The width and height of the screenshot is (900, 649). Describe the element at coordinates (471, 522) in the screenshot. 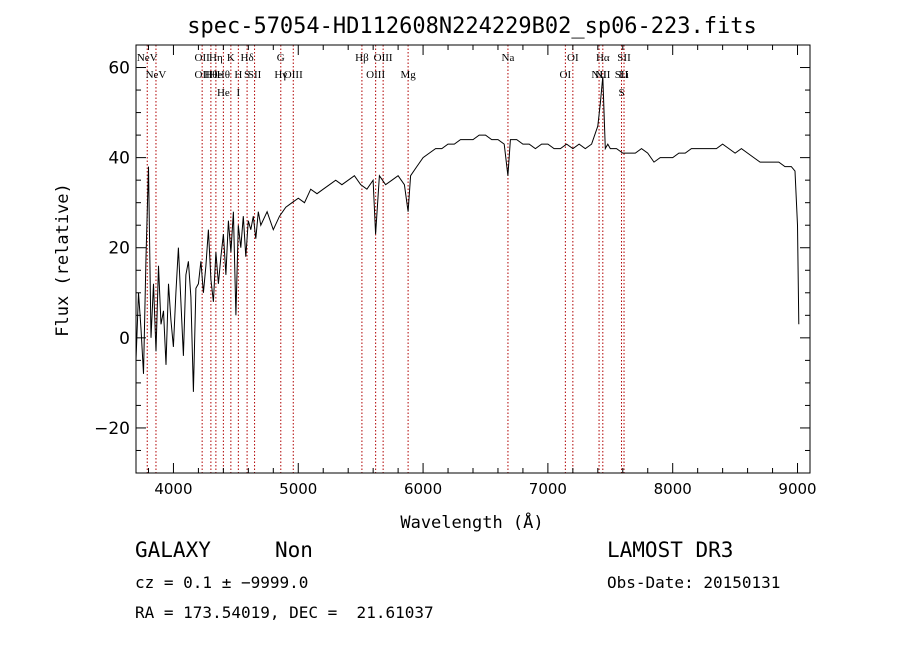

I see `x-axis-label: Wavelength (Å)` at that location.